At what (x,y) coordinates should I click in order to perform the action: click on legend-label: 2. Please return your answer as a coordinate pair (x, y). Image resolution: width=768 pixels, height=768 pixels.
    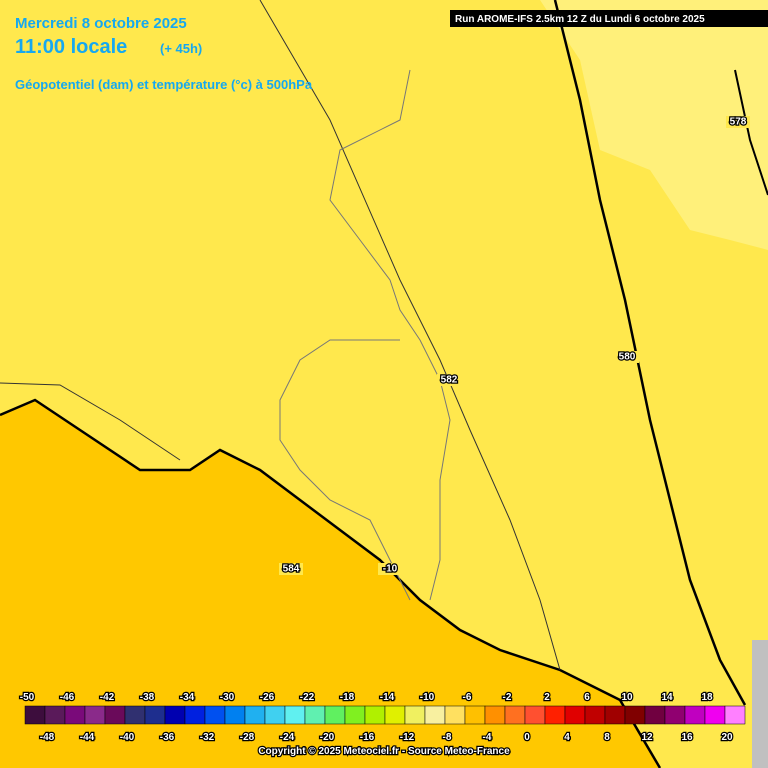
    Looking at the image, I should click on (547, 697).